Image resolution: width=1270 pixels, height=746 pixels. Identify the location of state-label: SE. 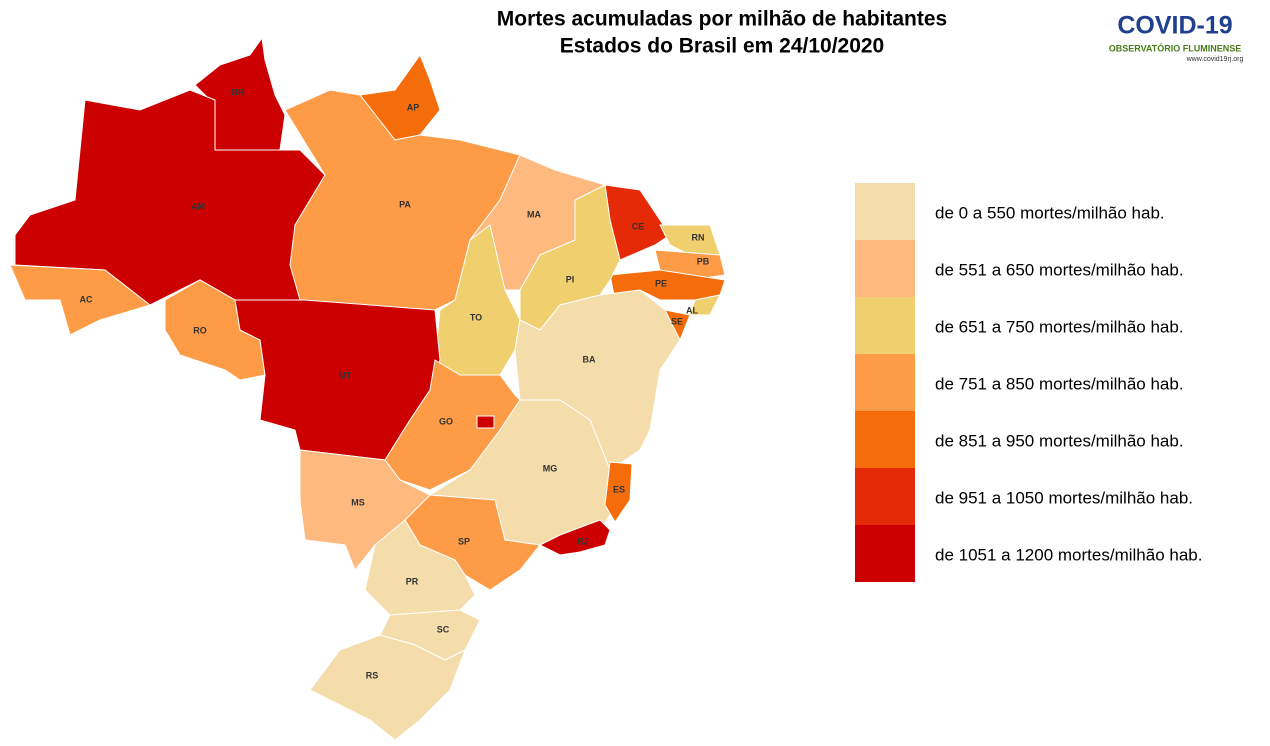
(677, 321).